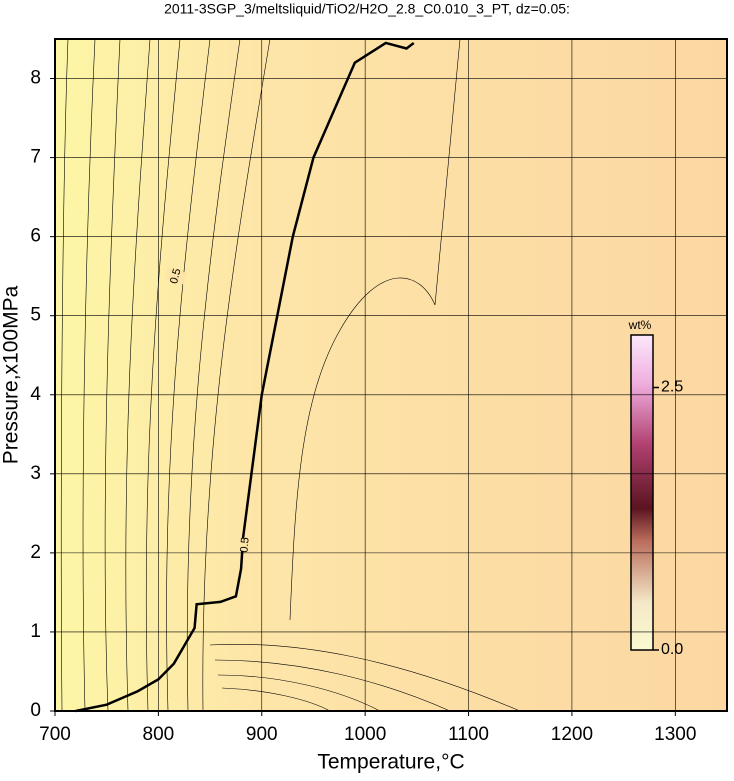 The image size is (734, 781). Describe the element at coordinates (35, 710) in the screenshot. I see `y-tick-label: 0` at that location.